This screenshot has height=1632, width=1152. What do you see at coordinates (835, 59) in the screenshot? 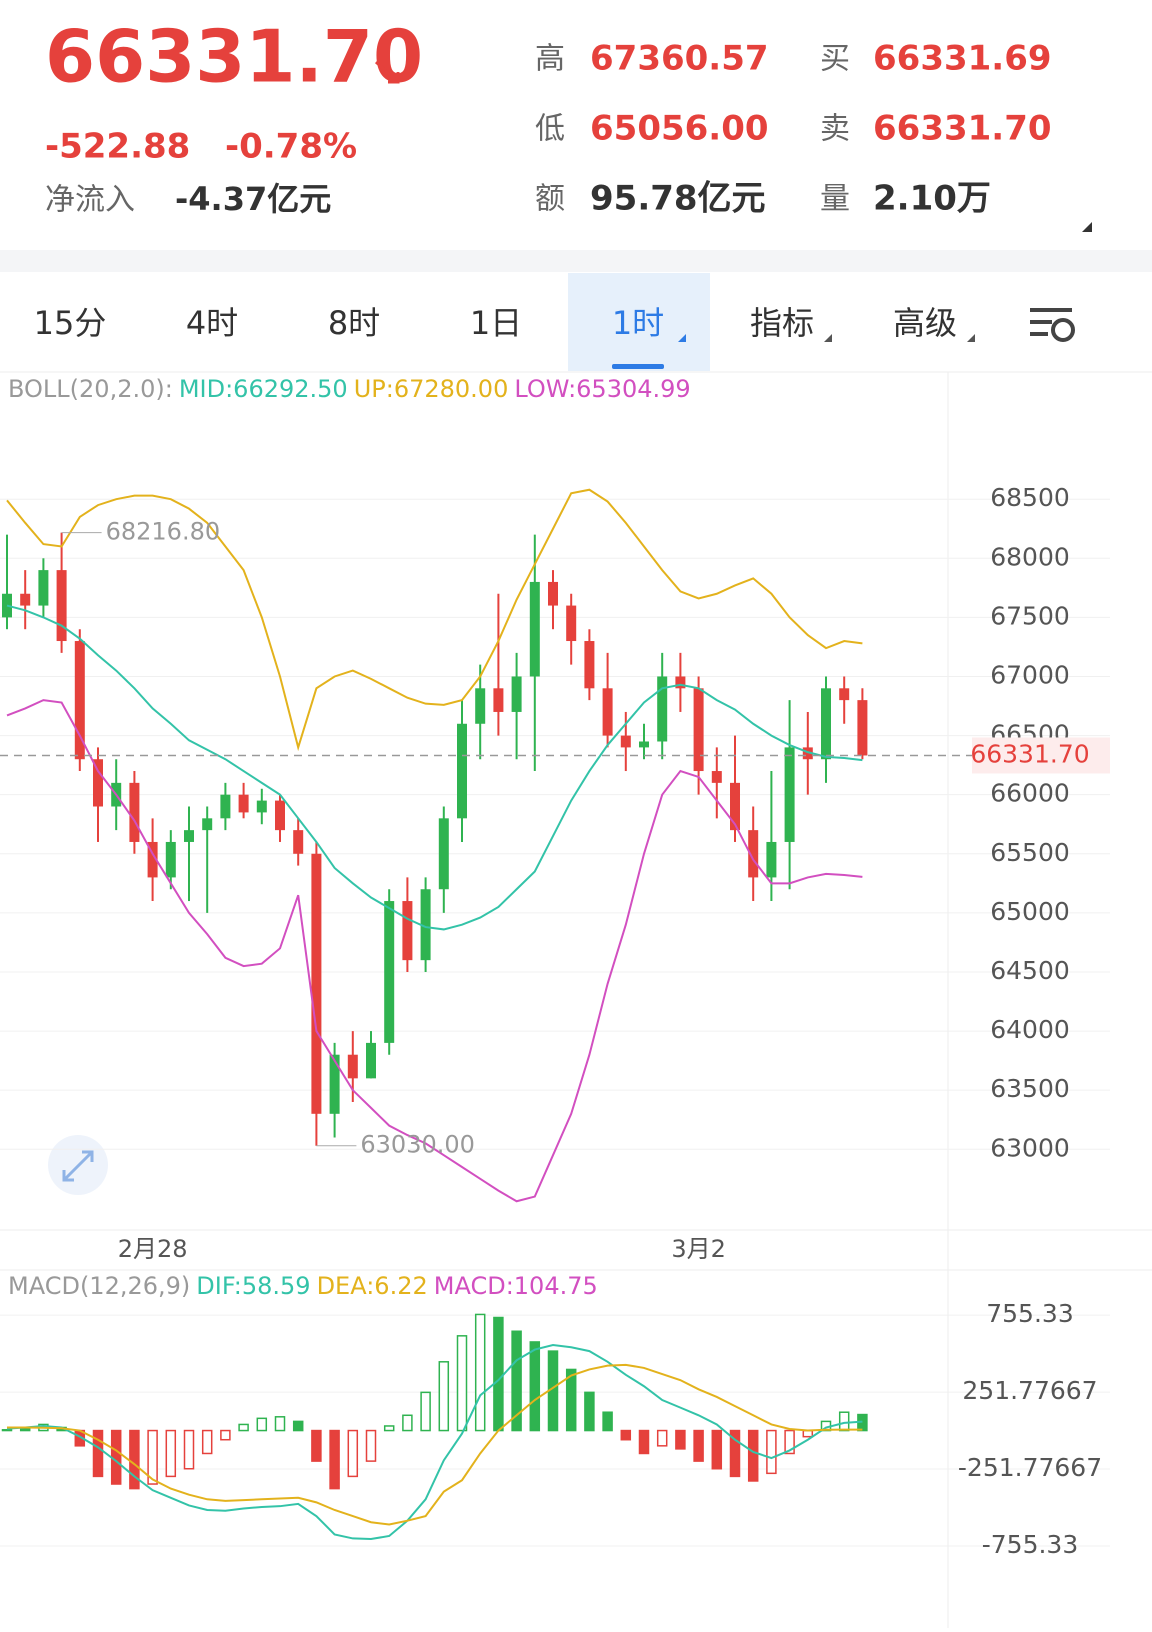
I see `stat-label: 买` at bounding box center [835, 59].